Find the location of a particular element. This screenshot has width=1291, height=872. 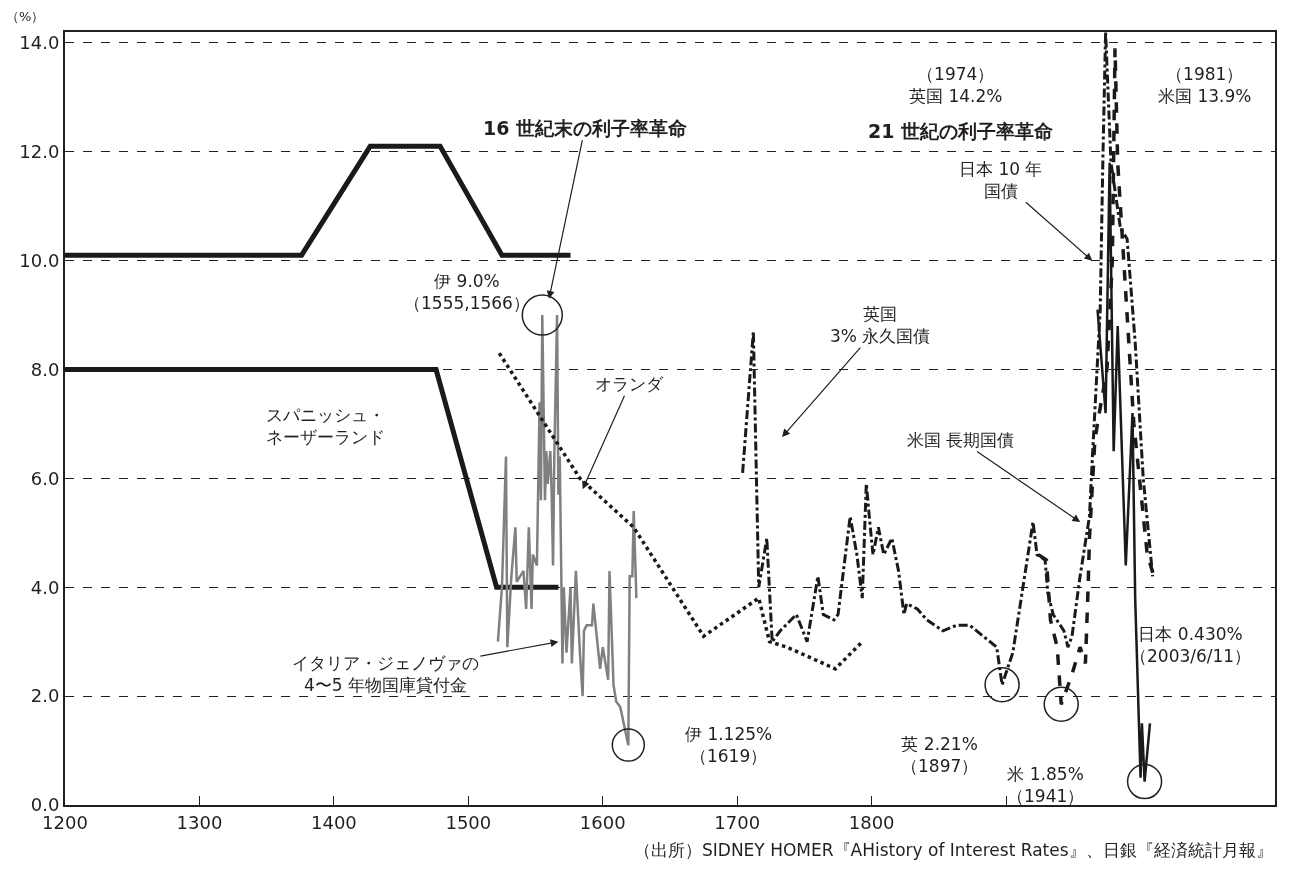

annotation: 日本 0.430% （2003/6/11） is located at coordinates (1191, 645).